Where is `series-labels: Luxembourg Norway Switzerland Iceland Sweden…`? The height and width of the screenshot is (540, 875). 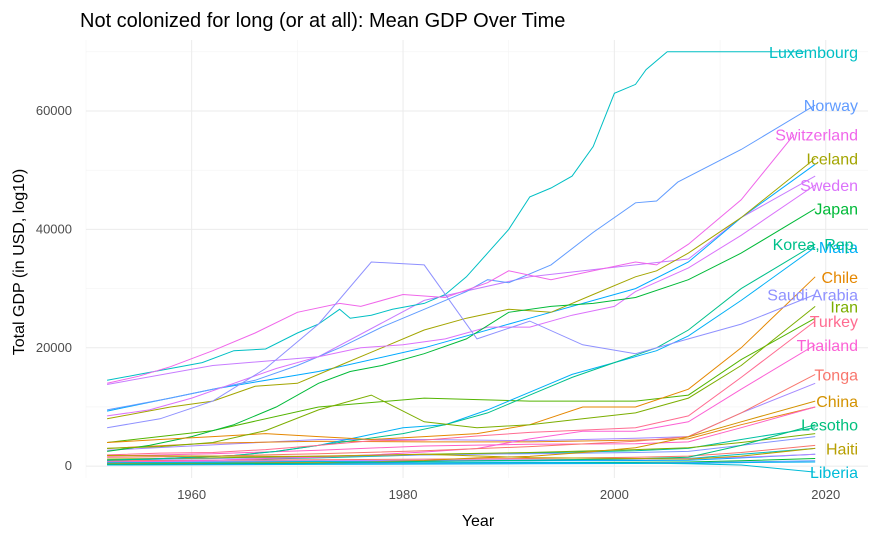 series-labels: Luxembourg Norway Switzerland Iceland Sweden… is located at coordinates (812, 263).